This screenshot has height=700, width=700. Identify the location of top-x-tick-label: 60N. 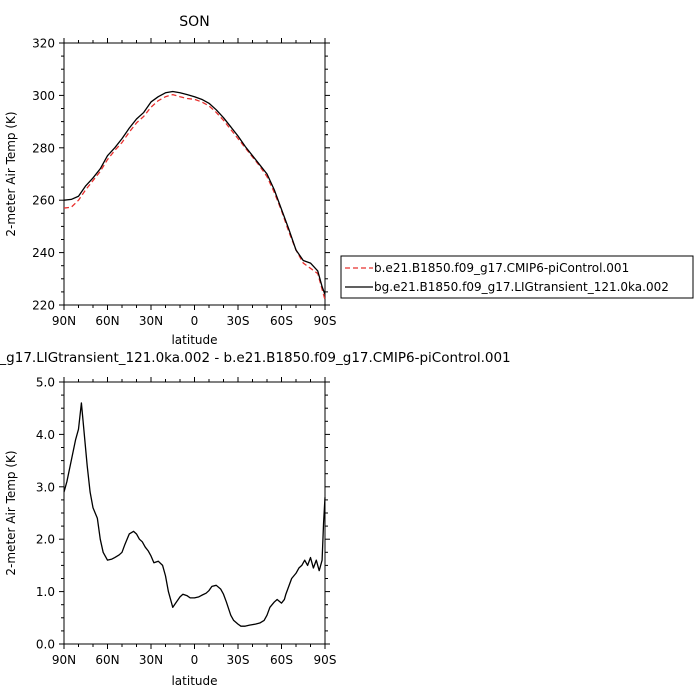
(107, 321).